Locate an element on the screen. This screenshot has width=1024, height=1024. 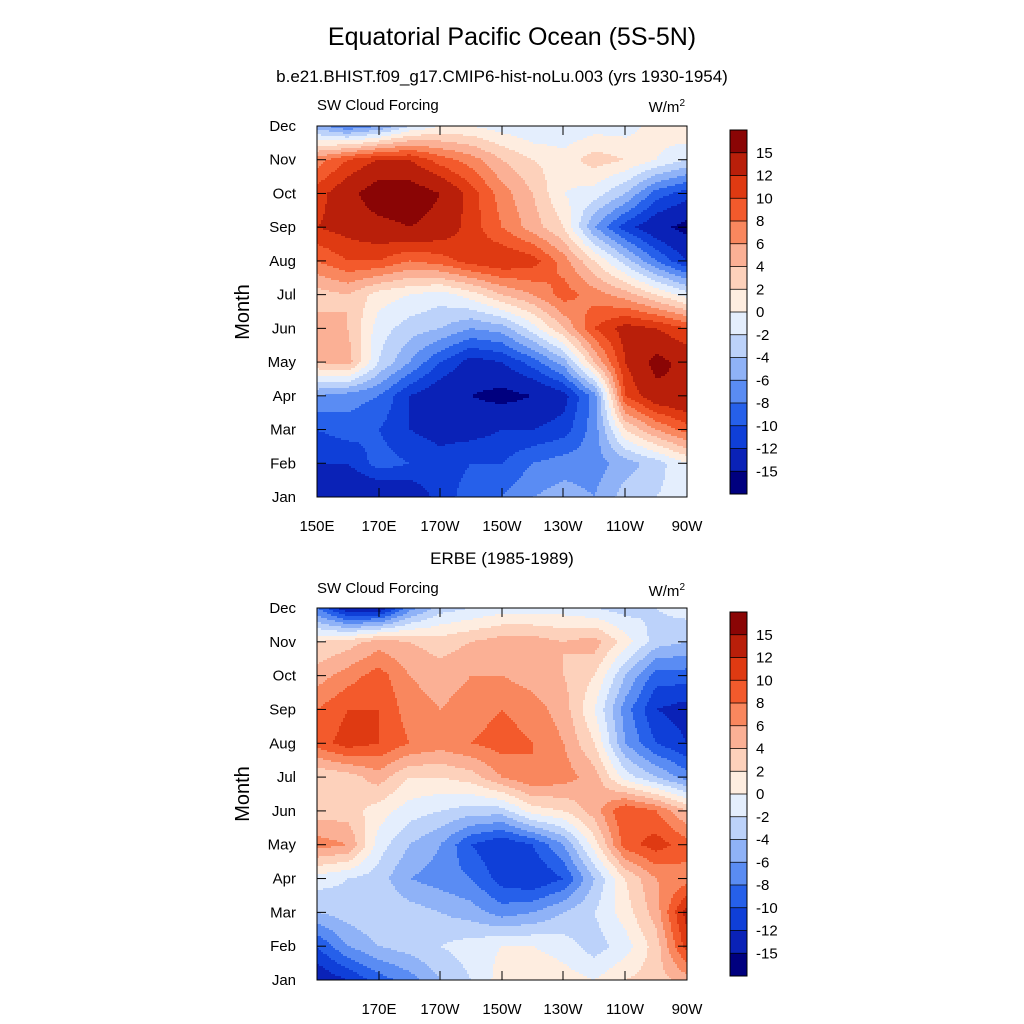
colorbar-label: 12 is located at coordinates (764, 176).